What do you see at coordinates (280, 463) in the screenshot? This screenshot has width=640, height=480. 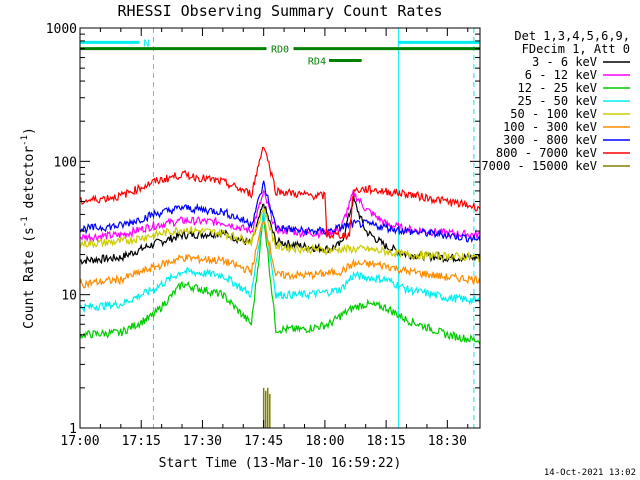 I see `x-axis-label: Start Time (13-Mar-10 16:59:22)` at bounding box center [280, 463].